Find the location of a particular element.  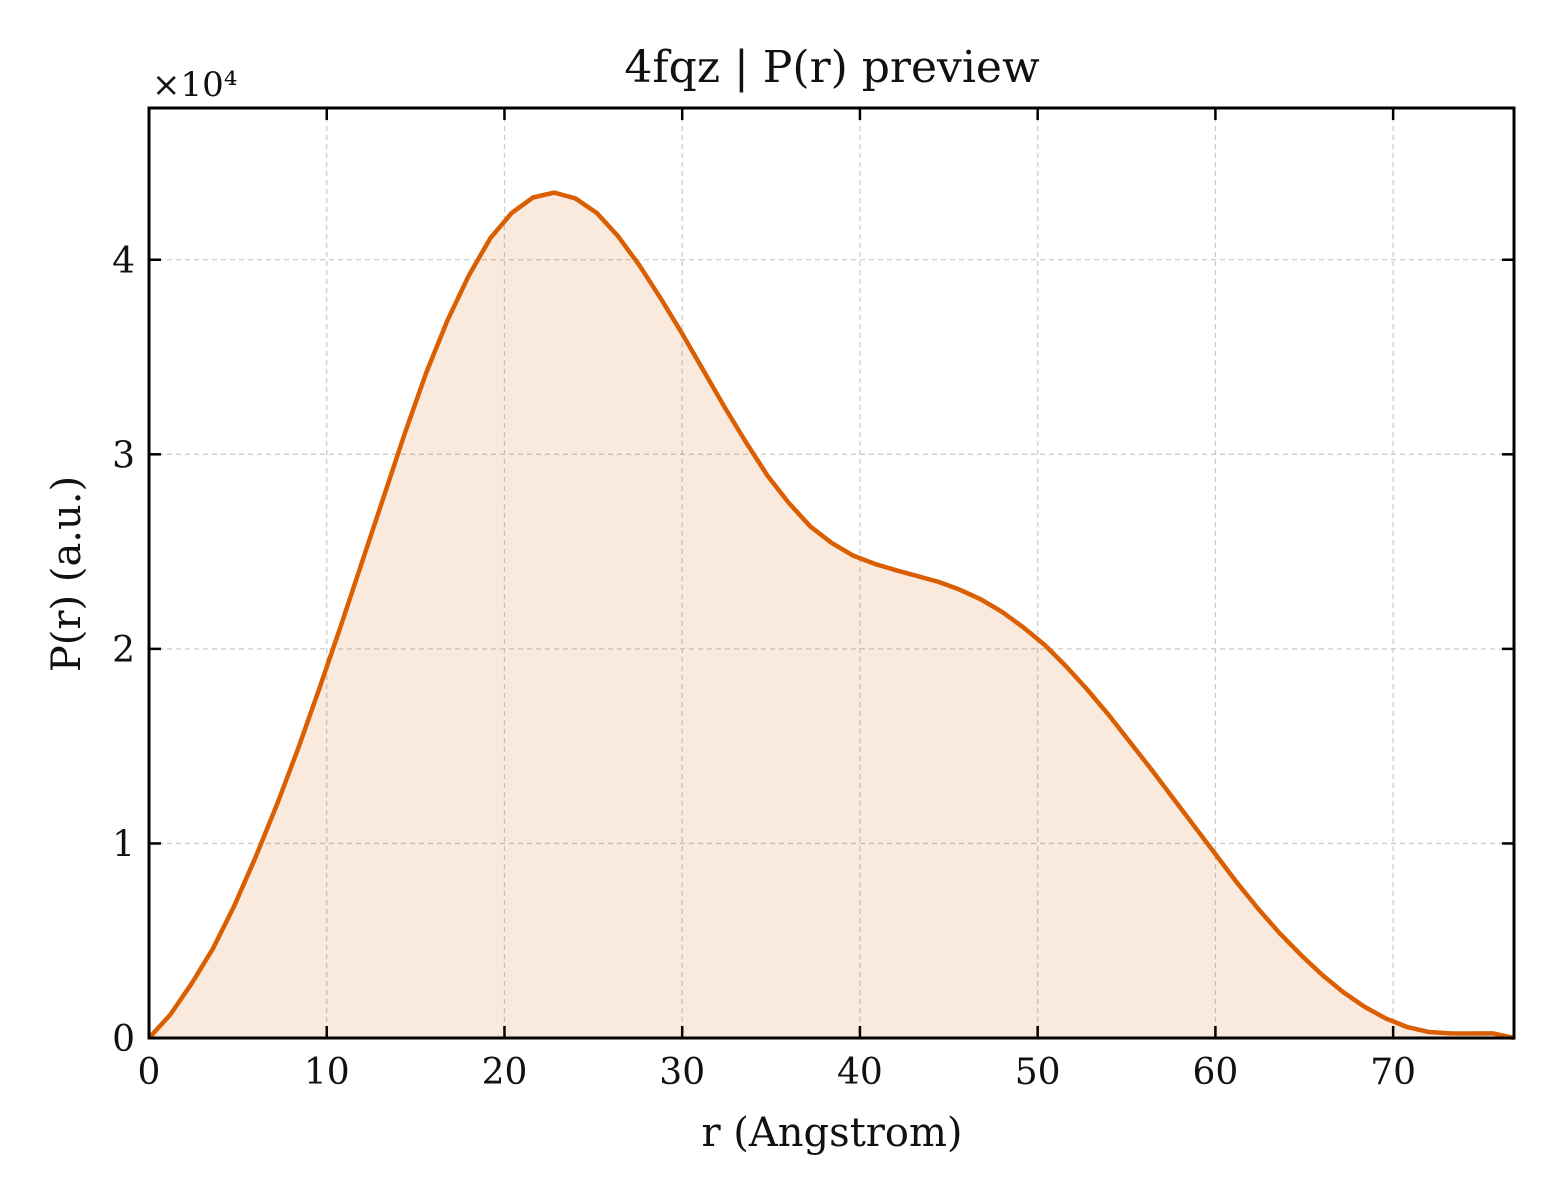

x-tick-label: 30 is located at coordinates (682, 1072).